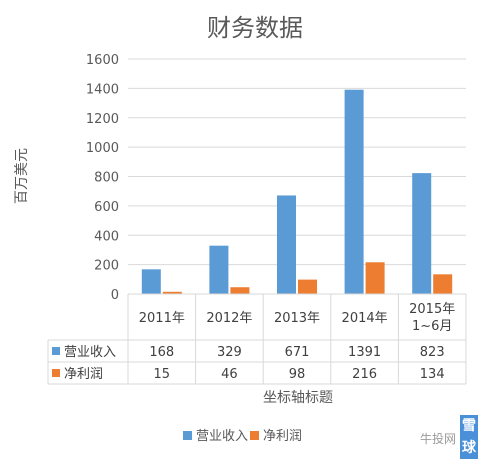 The width and height of the screenshot is (480, 461). What do you see at coordinates (282, 436) in the screenshot?
I see `legend-label: 净利润` at bounding box center [282, 436].